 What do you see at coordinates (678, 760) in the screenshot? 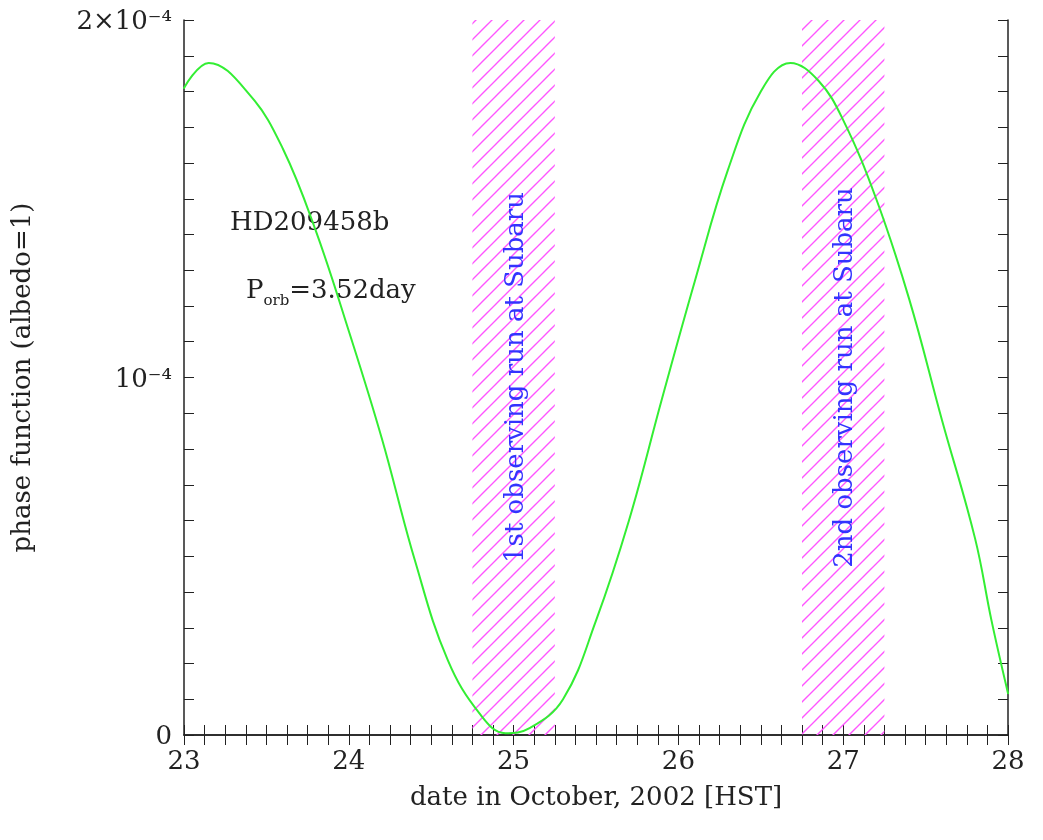
I see `x-tick-label: 26` at bounding box center [678, 760].